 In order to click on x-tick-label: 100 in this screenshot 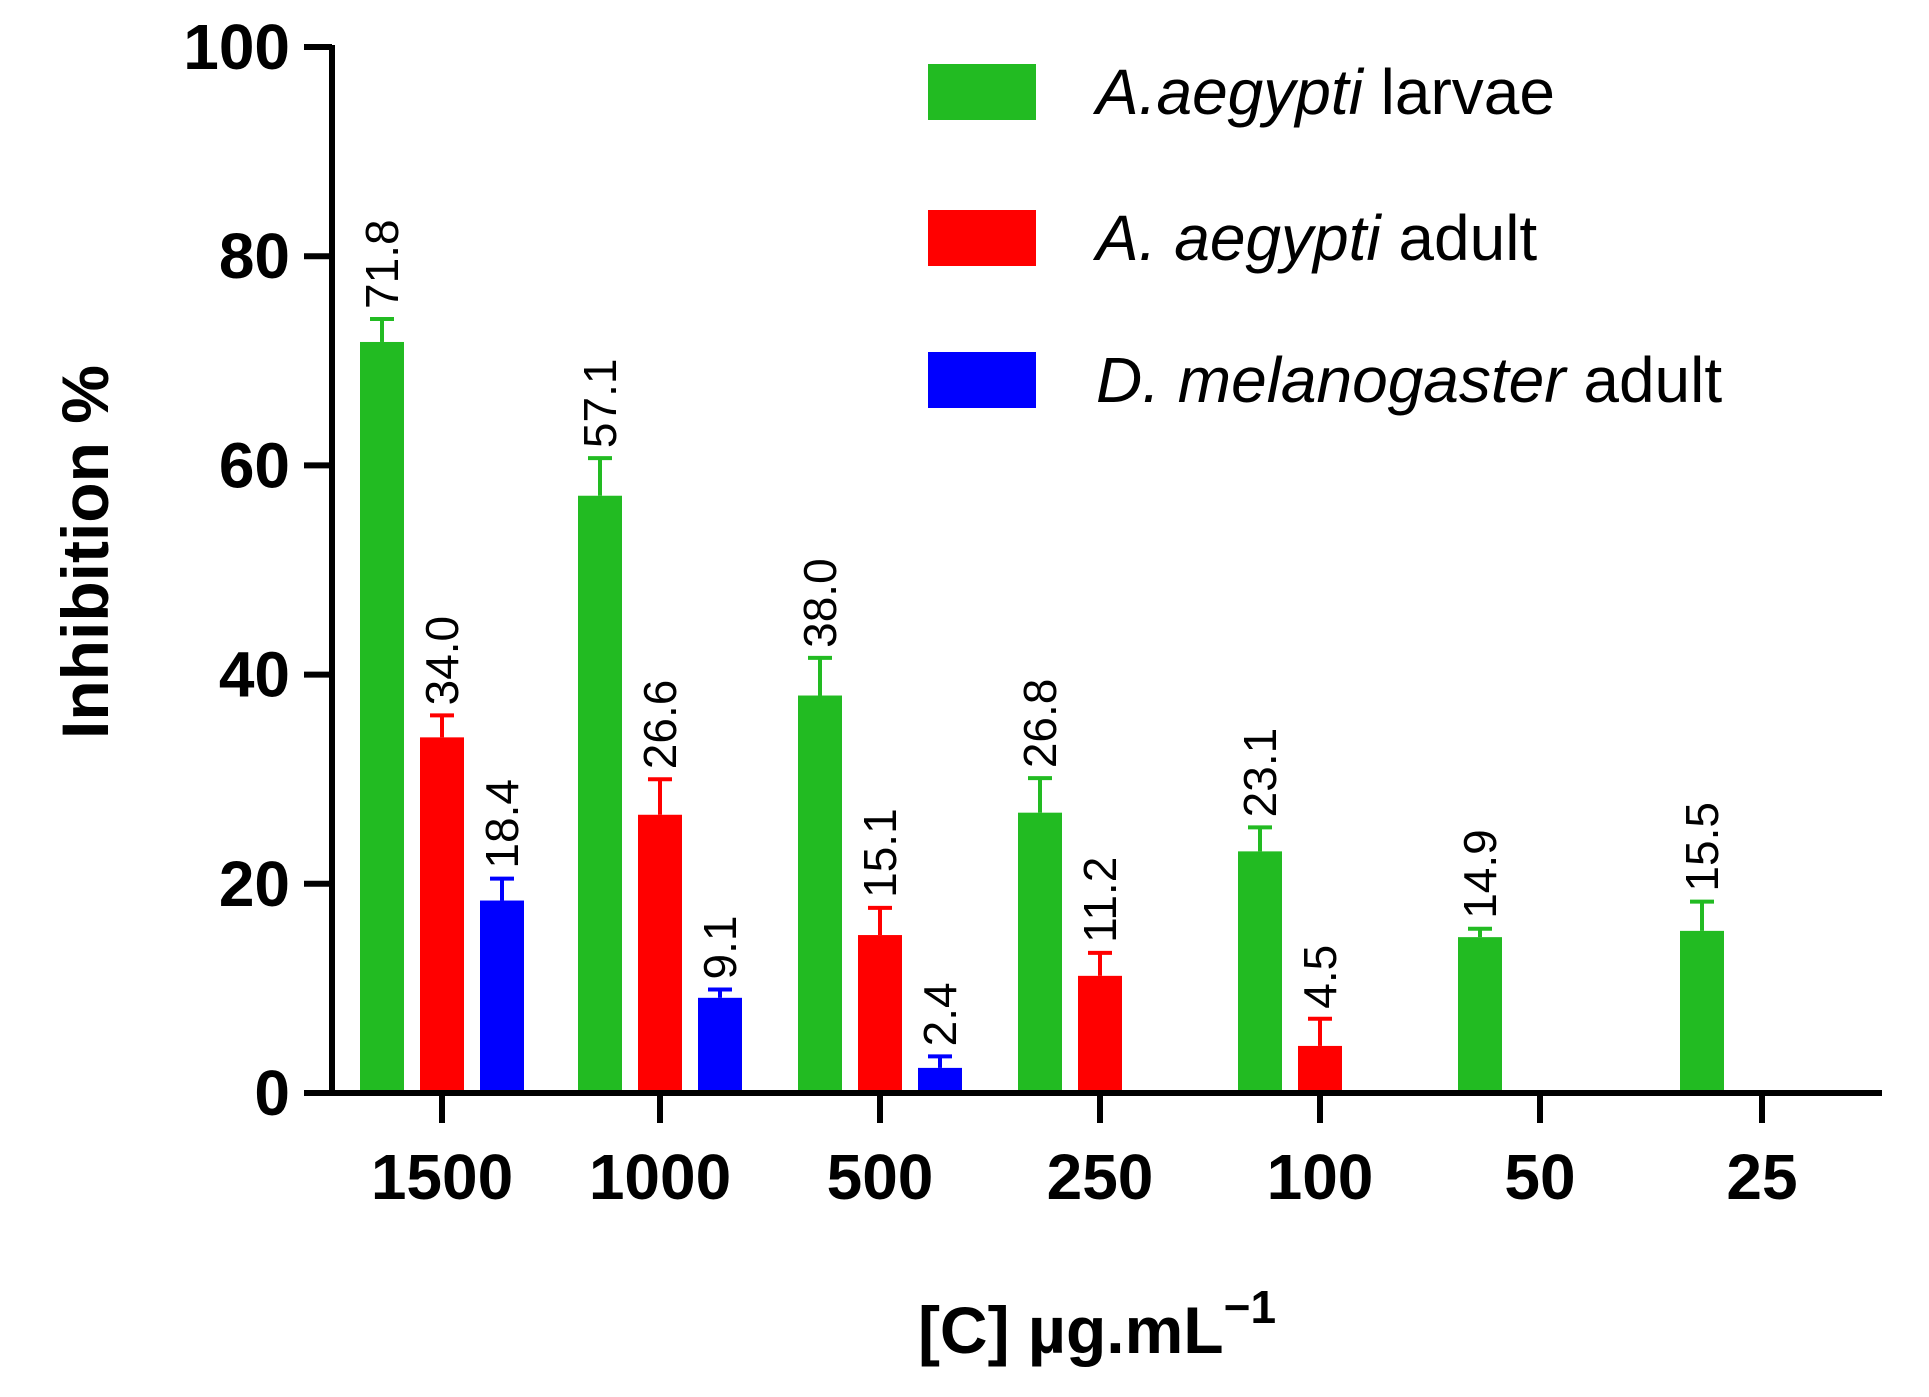, I will do `click(1320, 1177)`.